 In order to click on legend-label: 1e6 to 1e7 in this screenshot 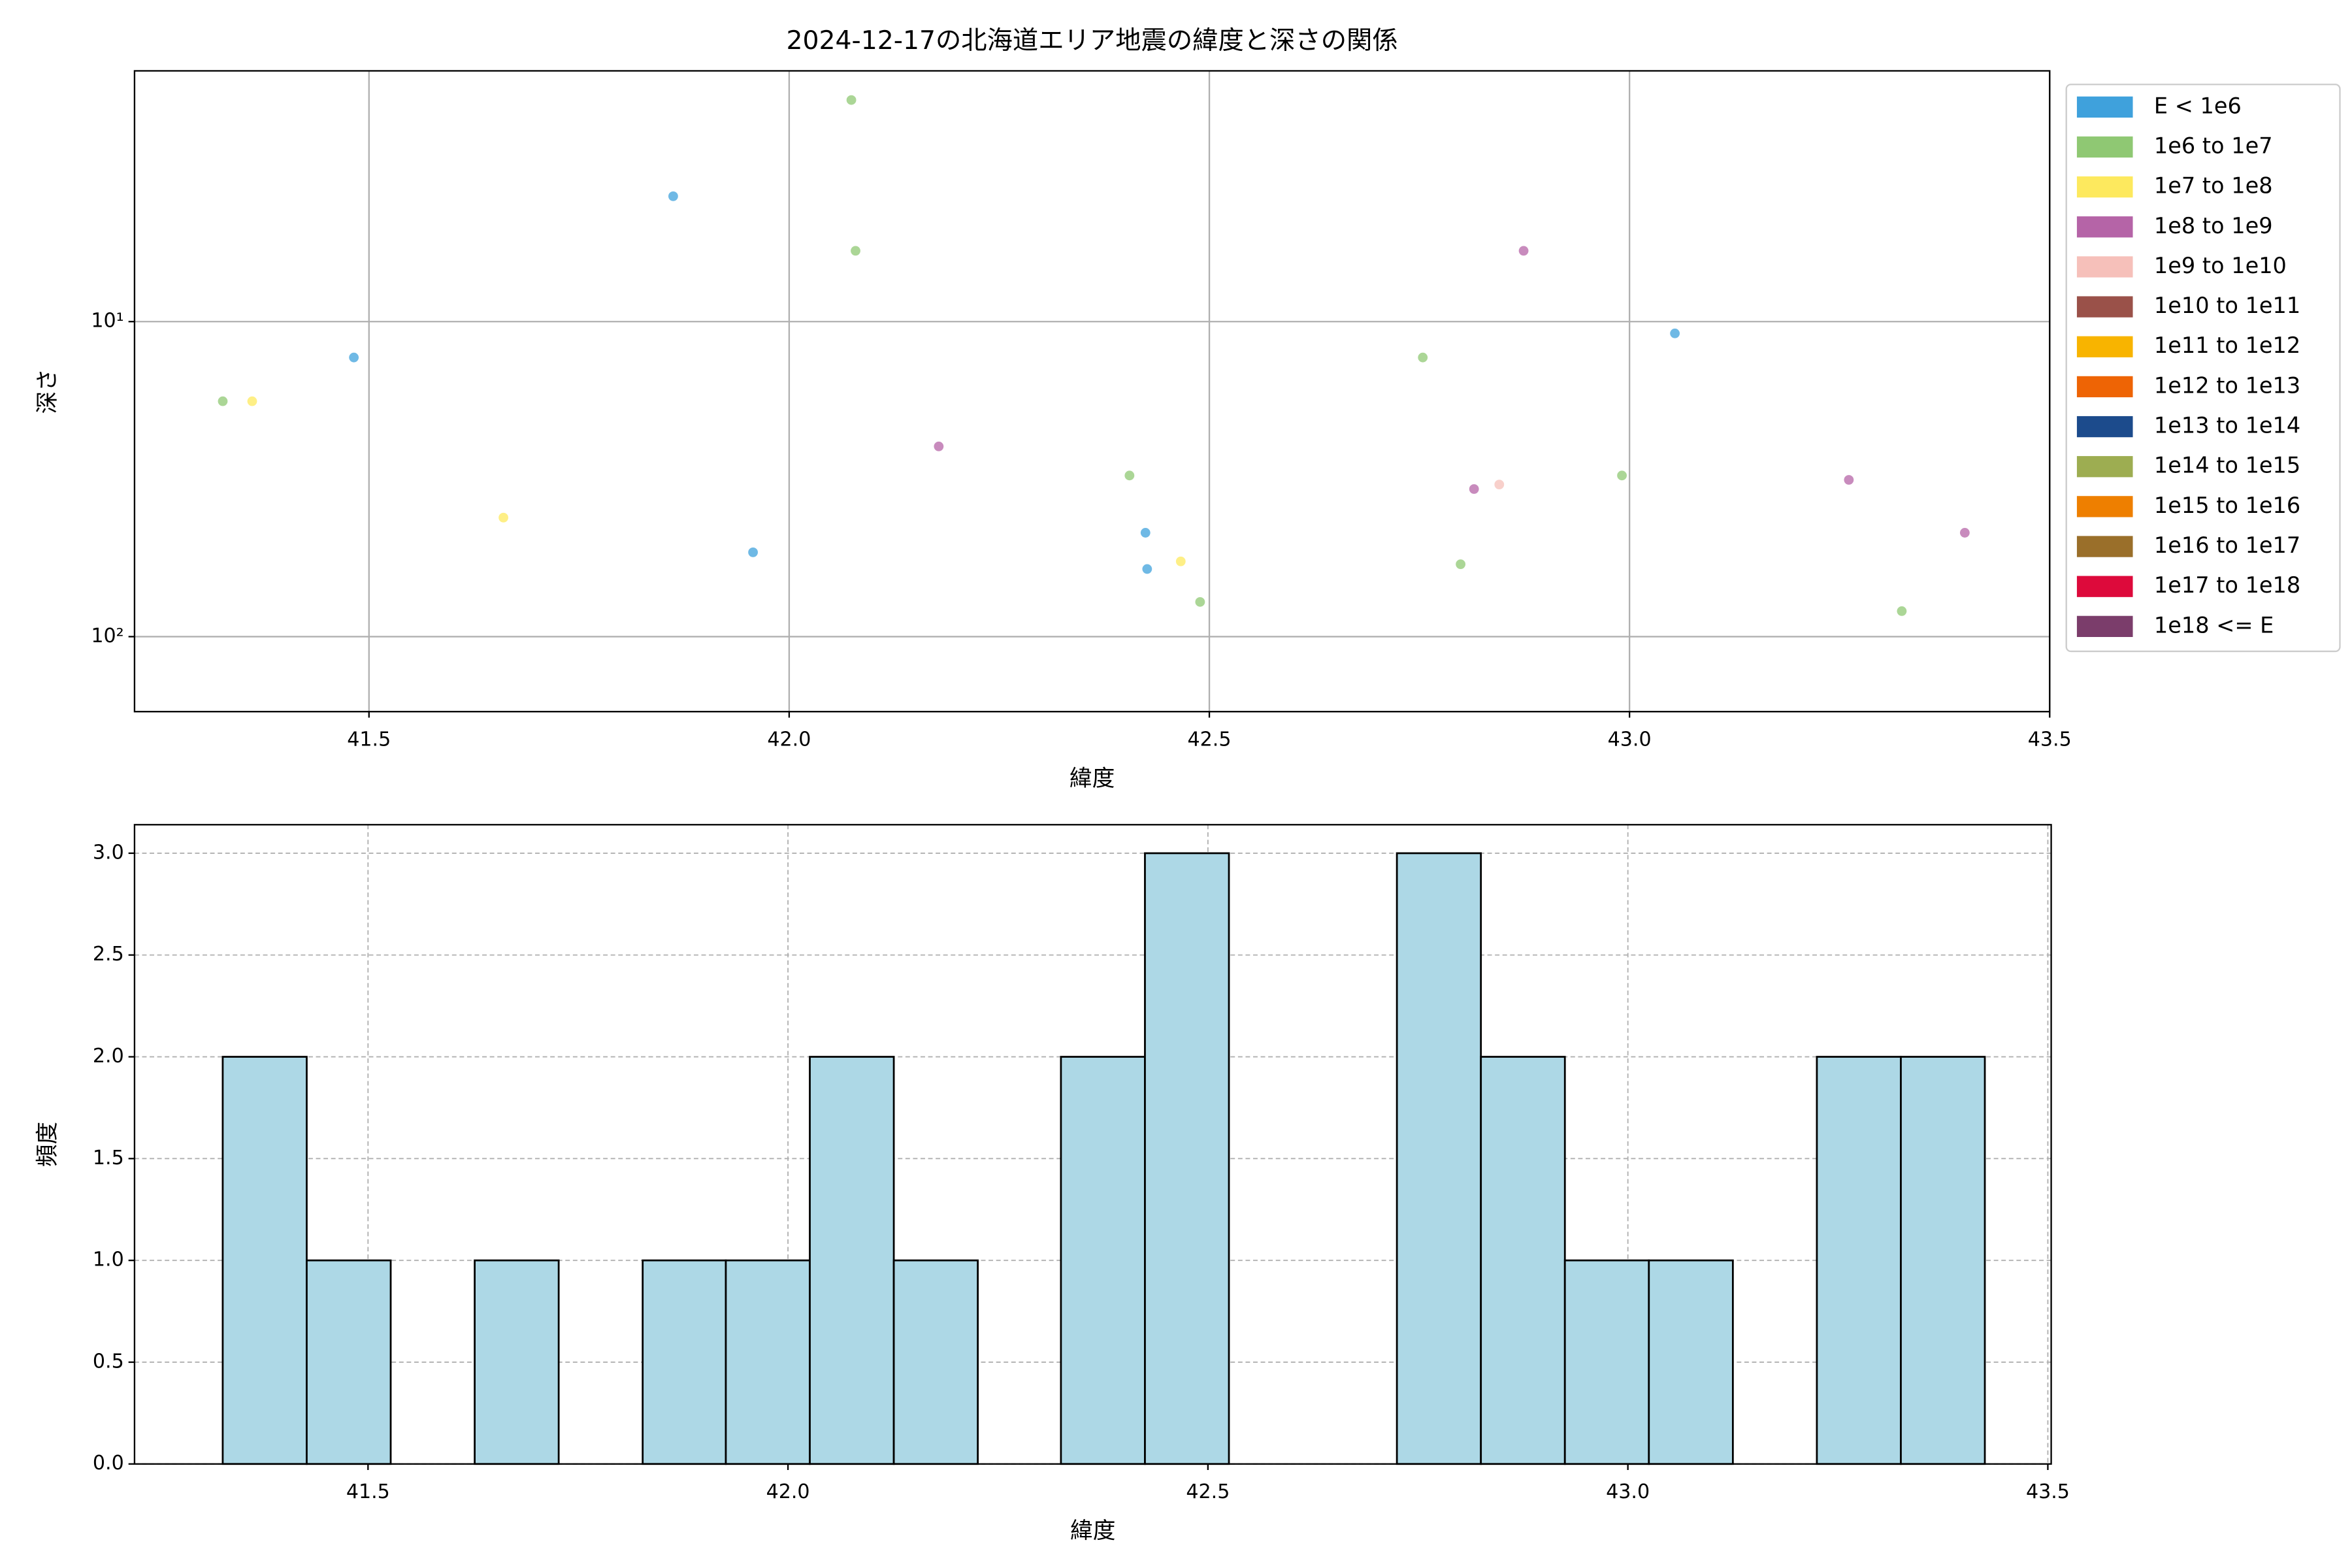, I will do `click(2213, 146)`.